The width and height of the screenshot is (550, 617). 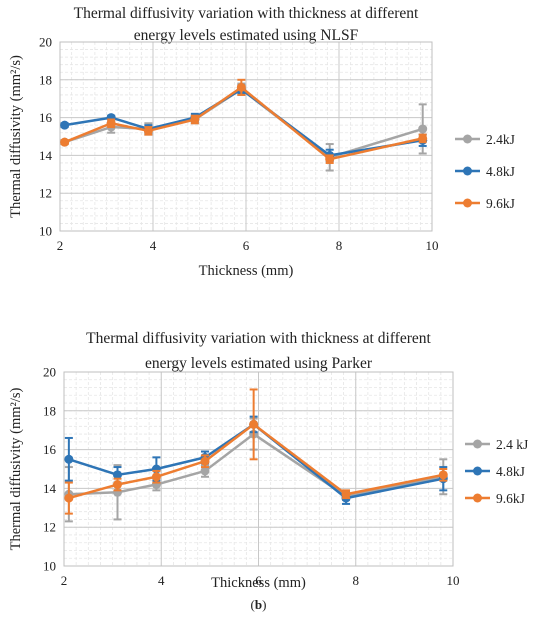 I want to click on legend-entry: 2.4 kJ, so click(x=496, y=444).